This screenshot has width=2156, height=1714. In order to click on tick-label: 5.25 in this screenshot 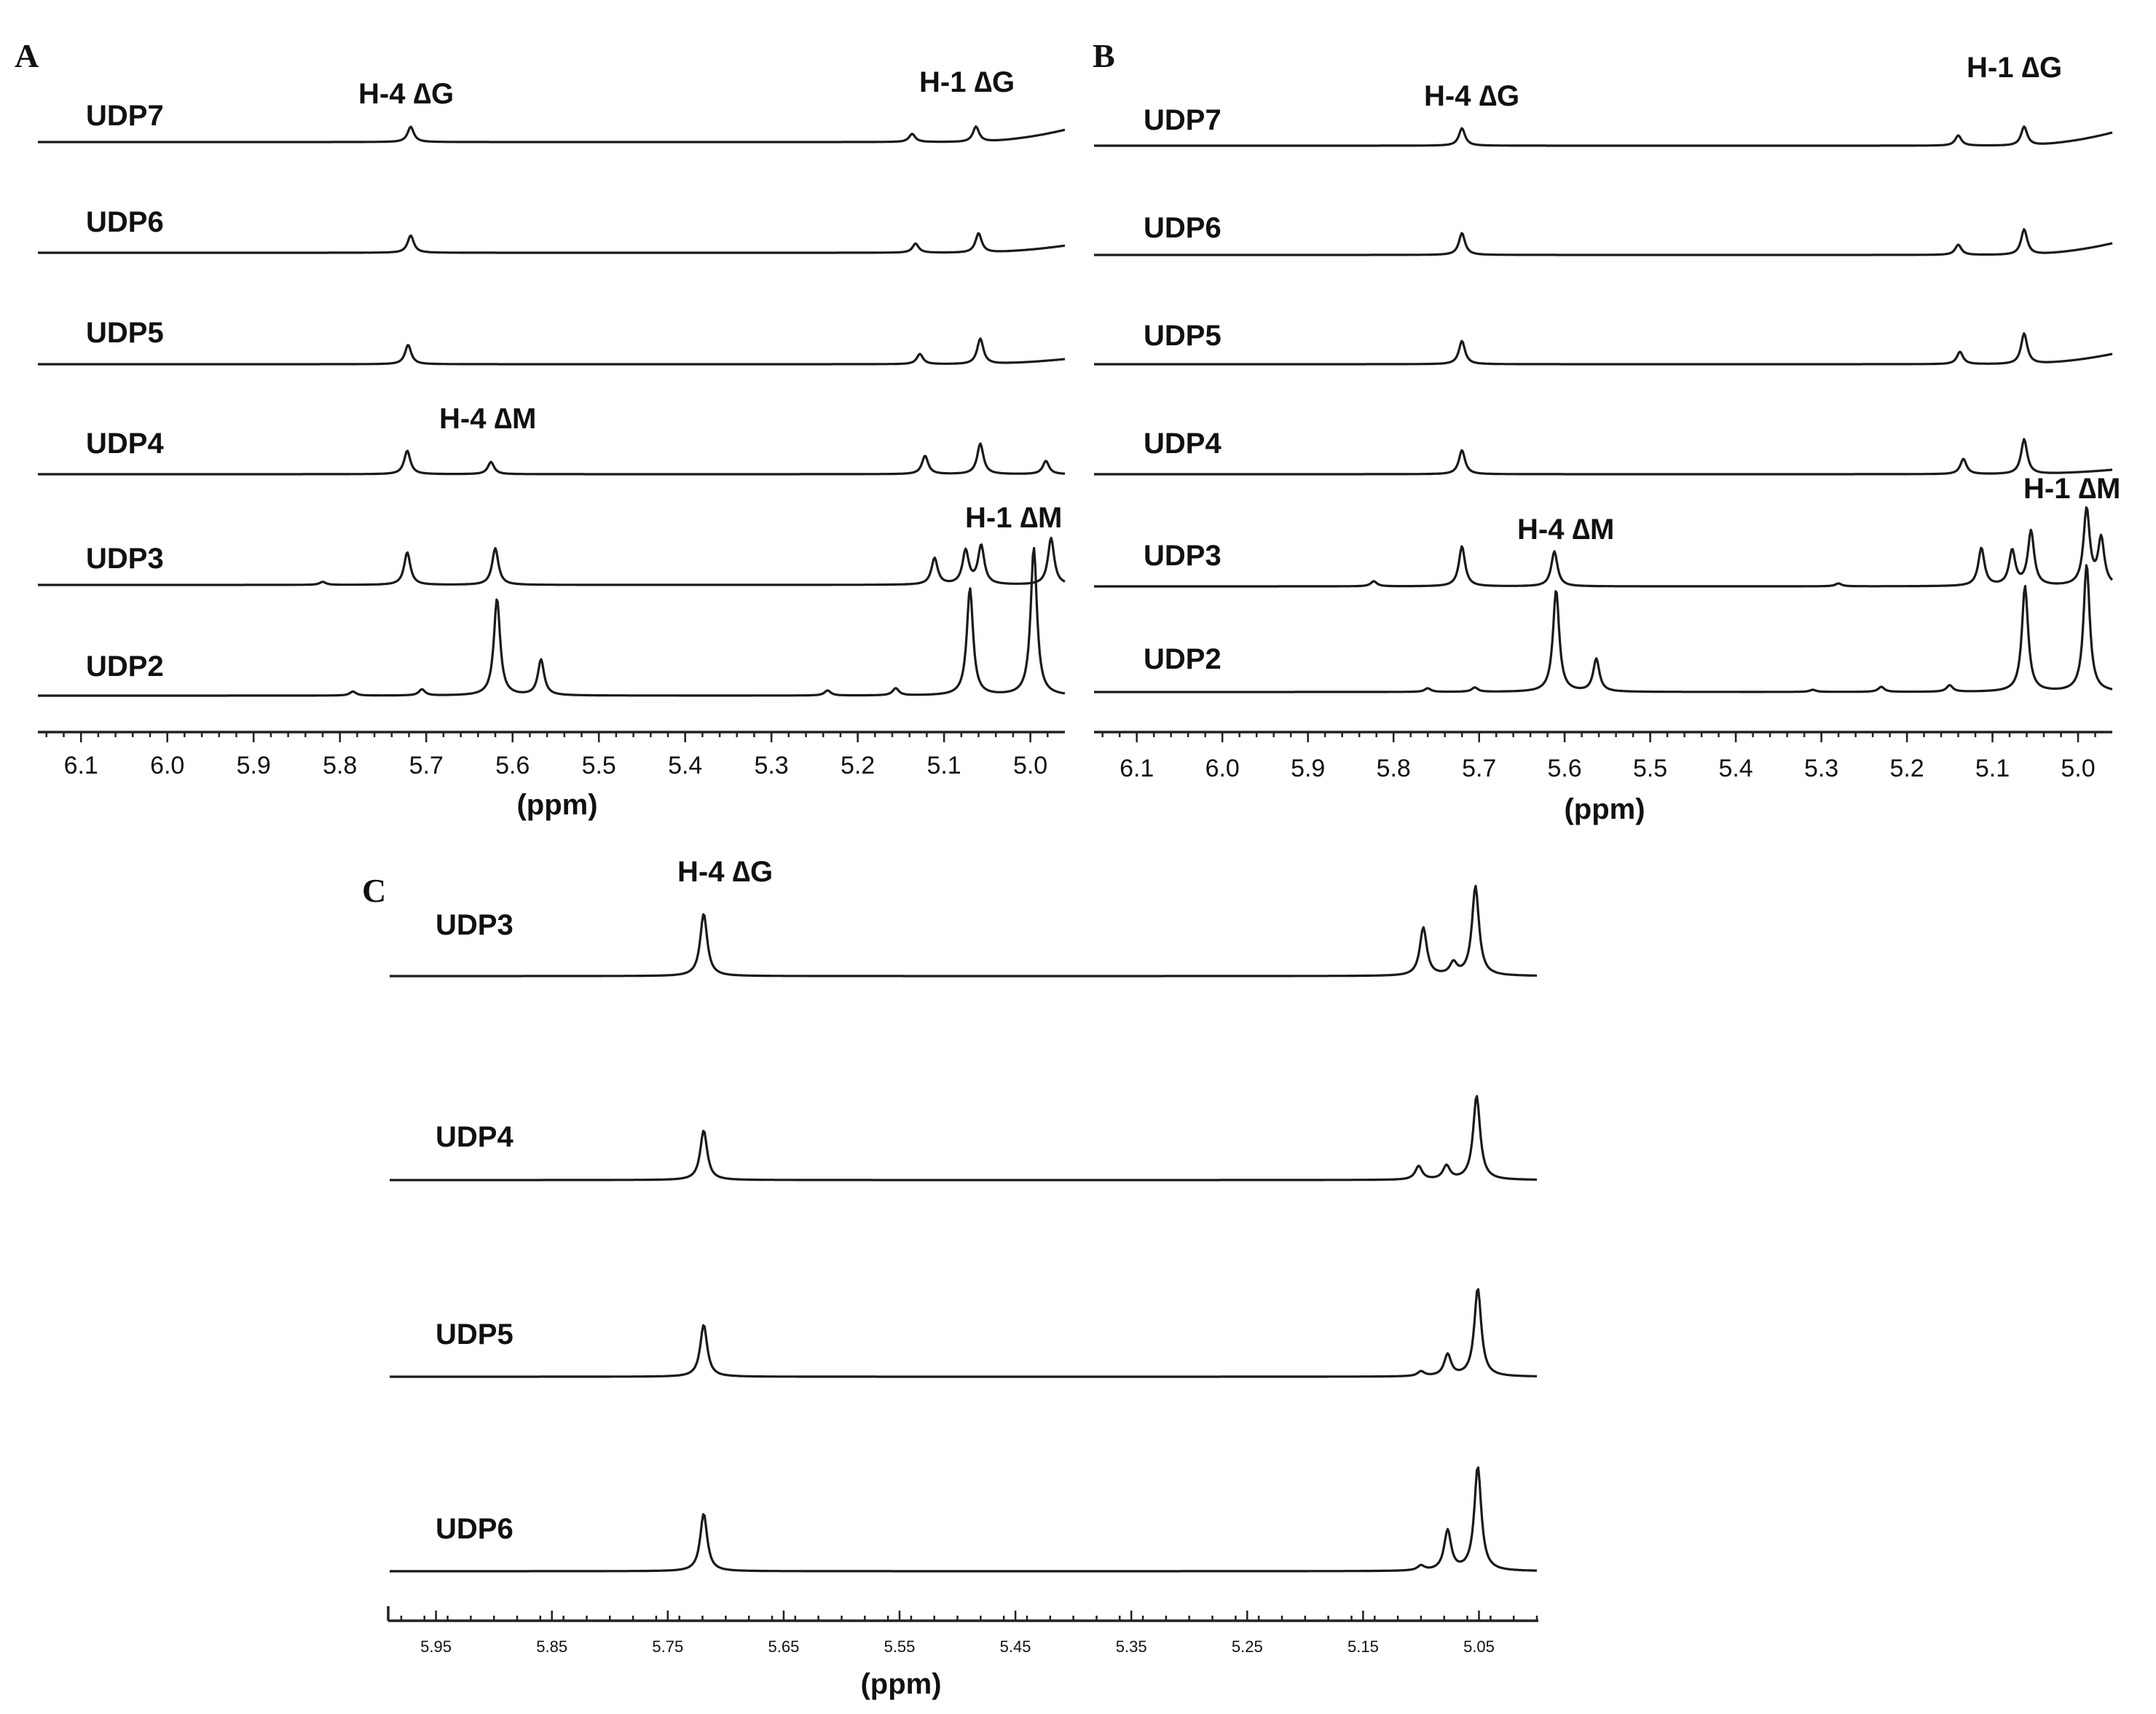, I will do `click(1247, 1647)`.